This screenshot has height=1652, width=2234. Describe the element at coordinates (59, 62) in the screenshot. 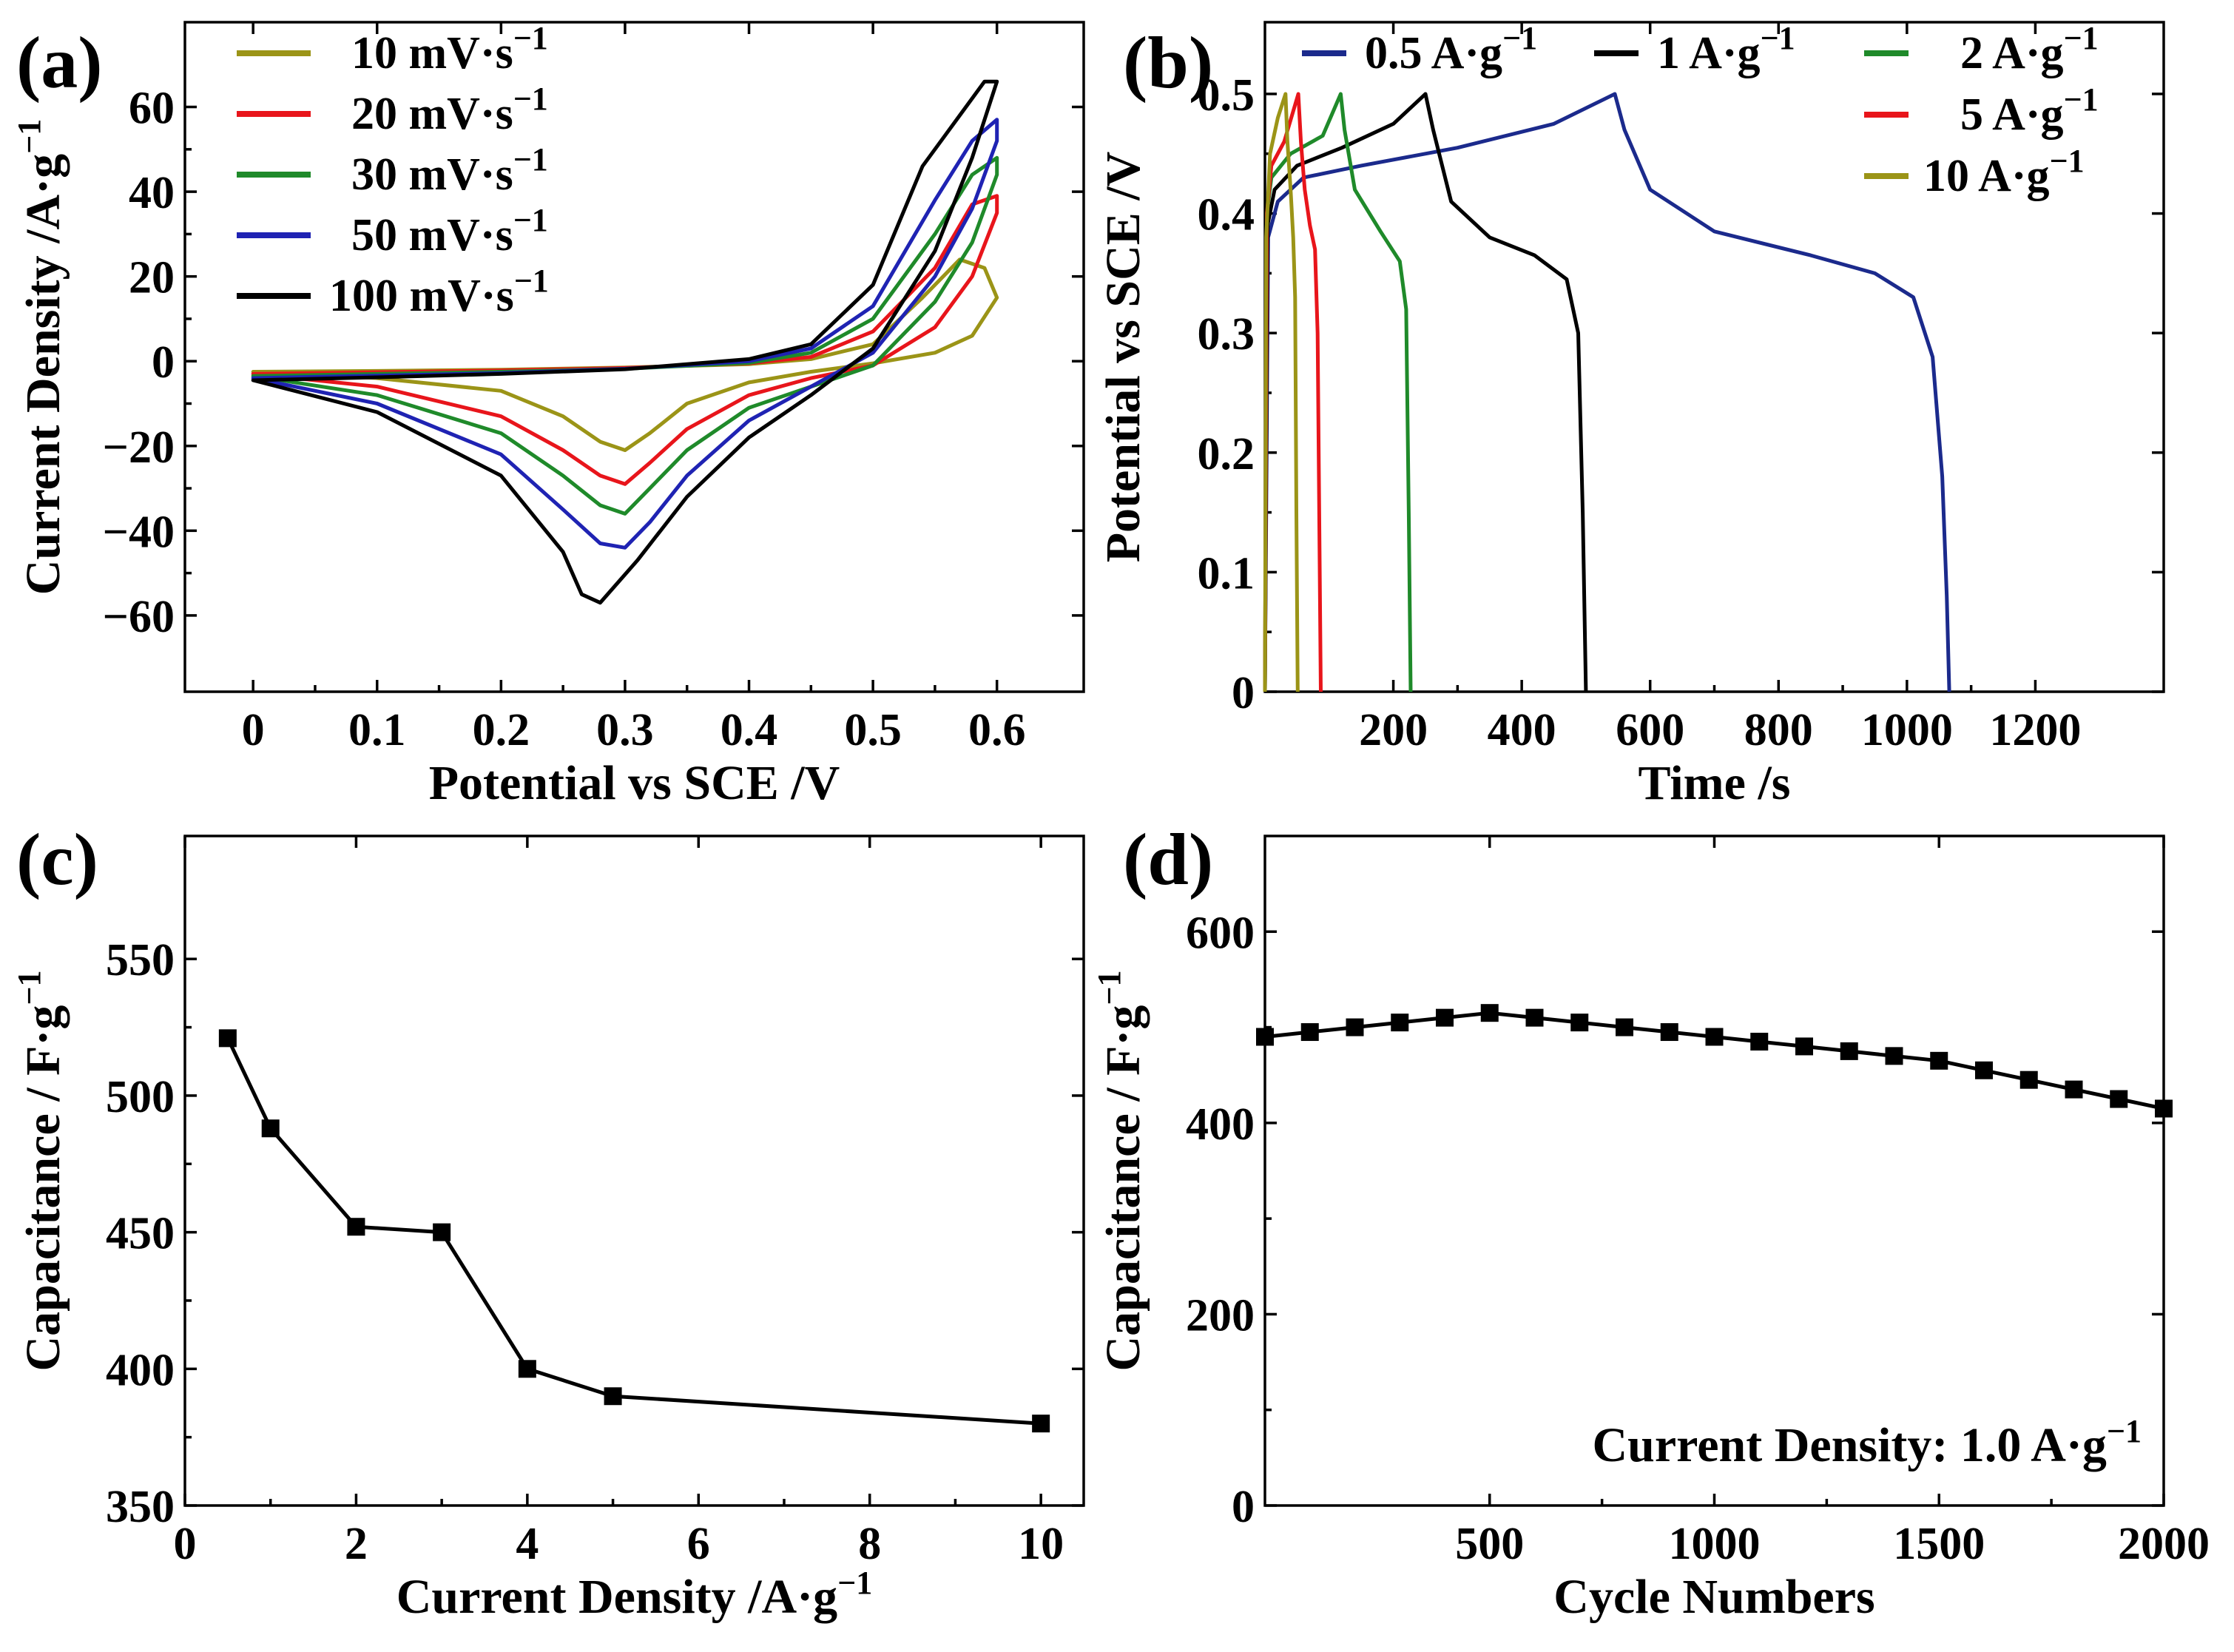

I see `panel-label-a: (a)` at that location.